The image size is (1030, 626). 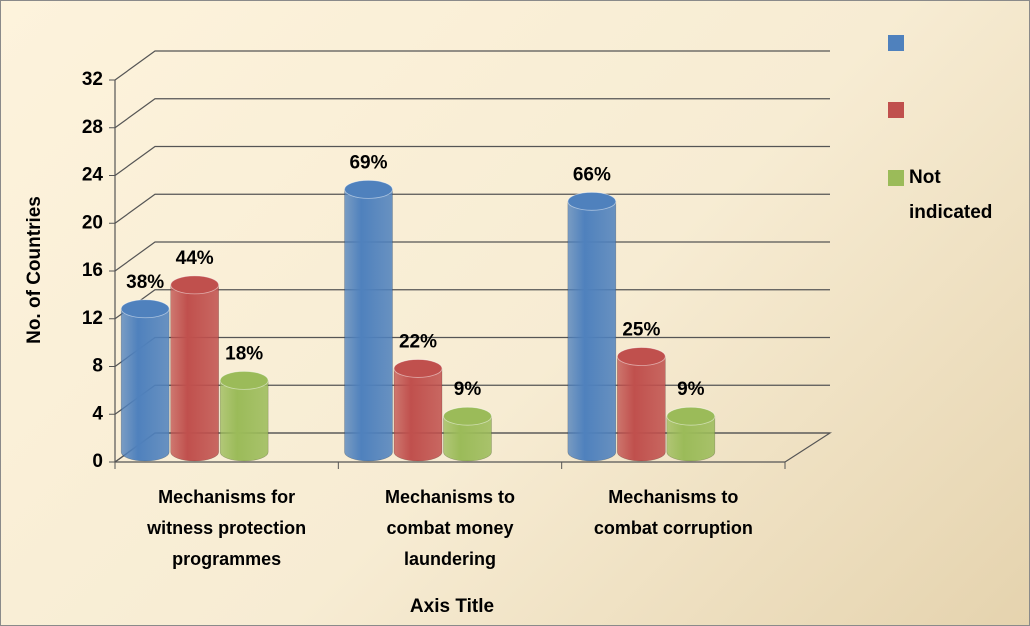 I want to click on y-tick-label: 24, so click(x=93, y=175).